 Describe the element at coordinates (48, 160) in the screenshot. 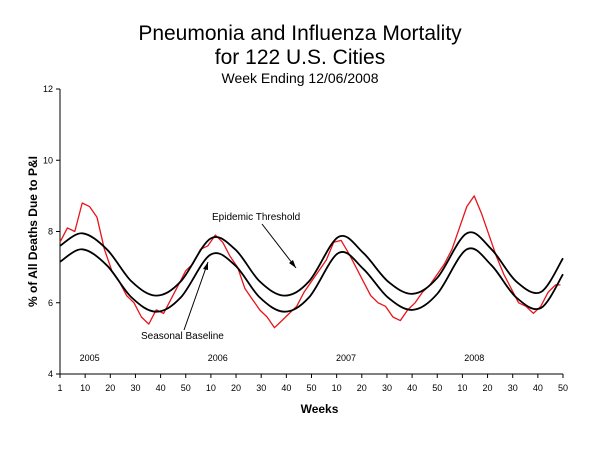

I see `y-tick-label: 10` at that location.